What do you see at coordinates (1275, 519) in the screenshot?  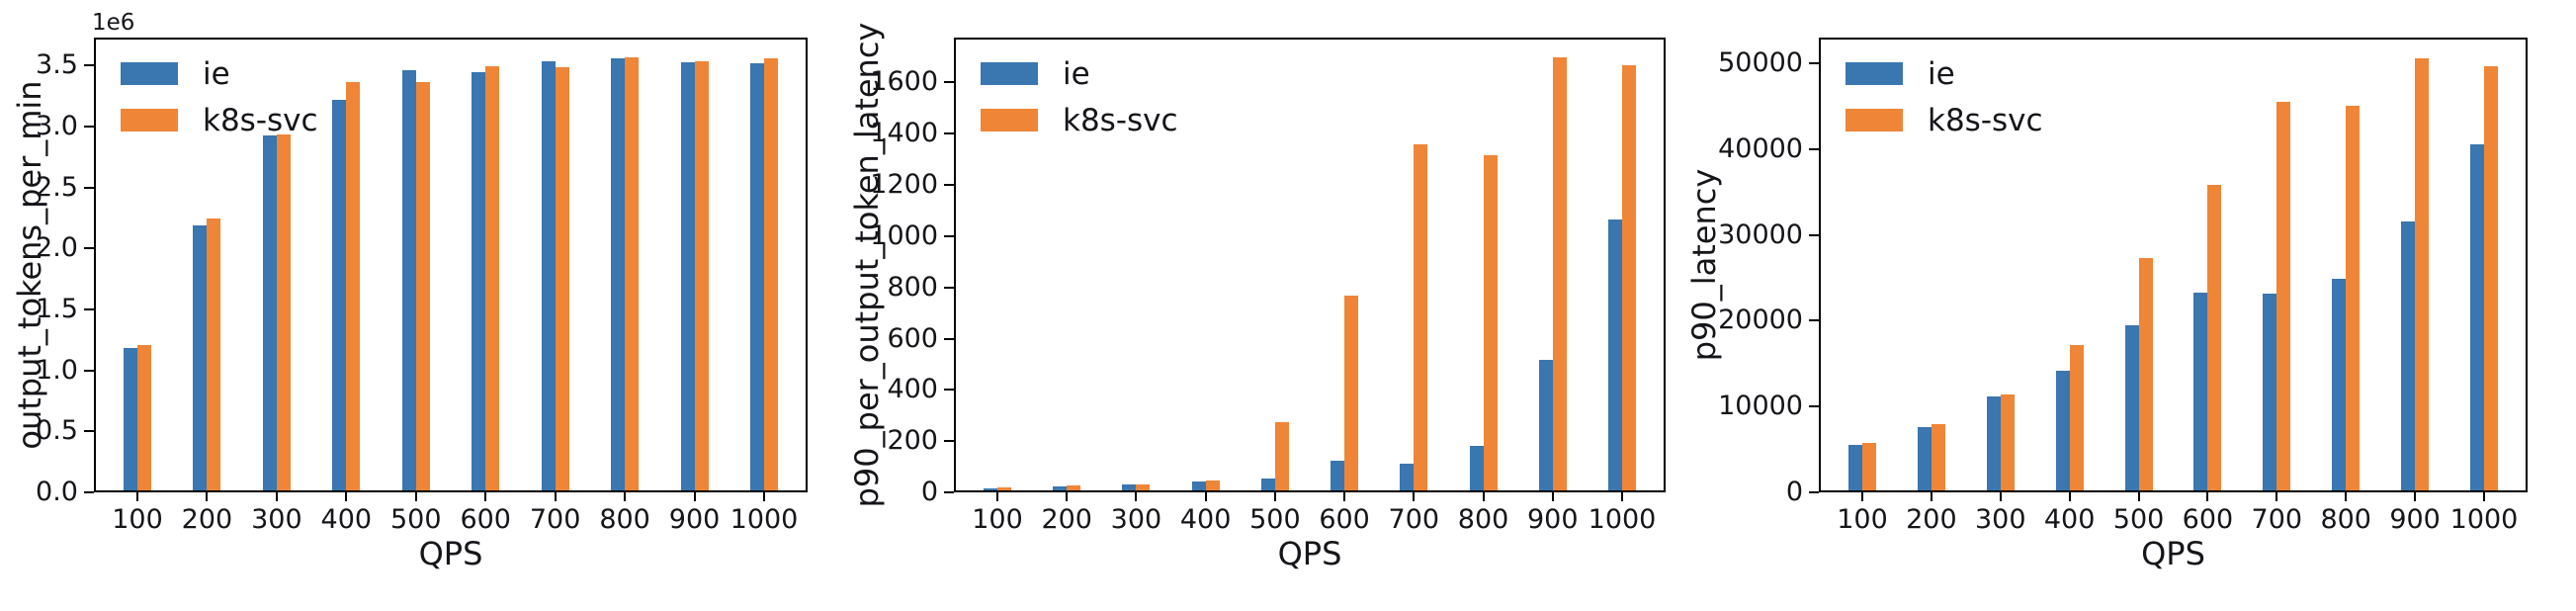 I see `x-tick-label: 500` at bounding box center [1275, 519].